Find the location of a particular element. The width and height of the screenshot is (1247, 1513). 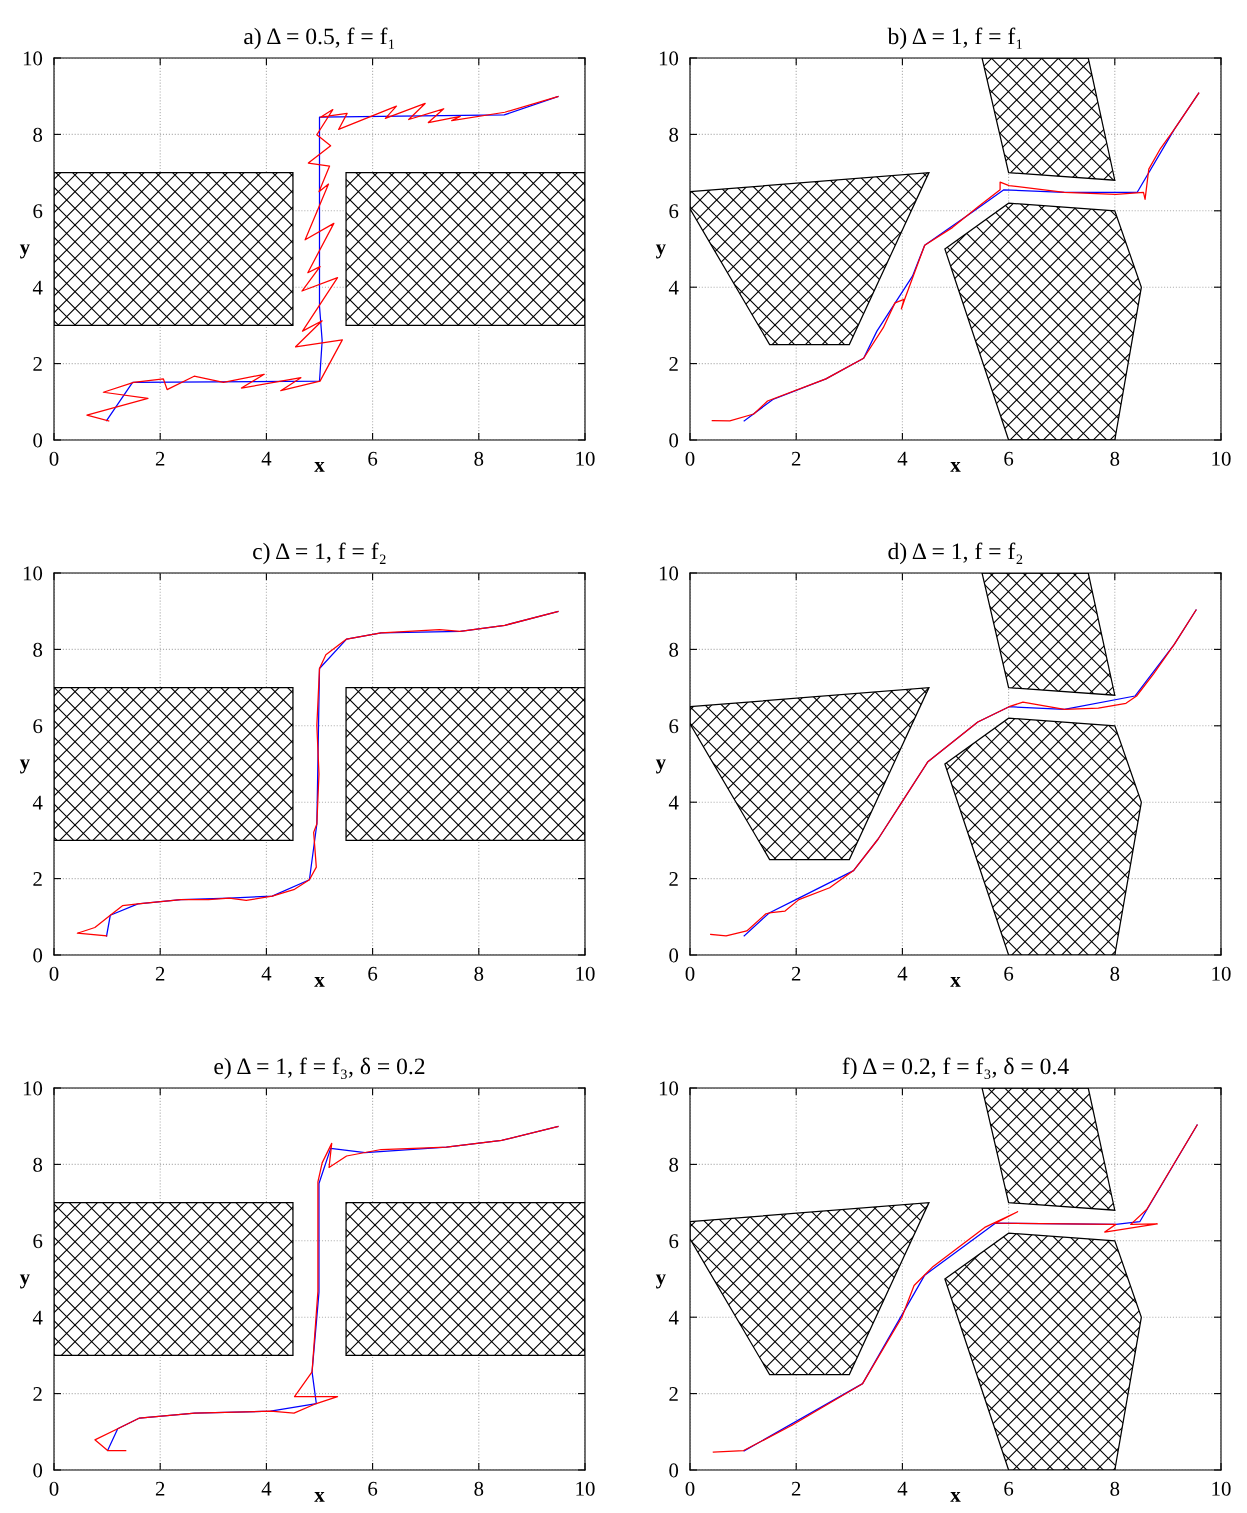

chart-title: e) Δ = 1, f = f₃, δ = 0.2 is located at coordinates (319, 1068).